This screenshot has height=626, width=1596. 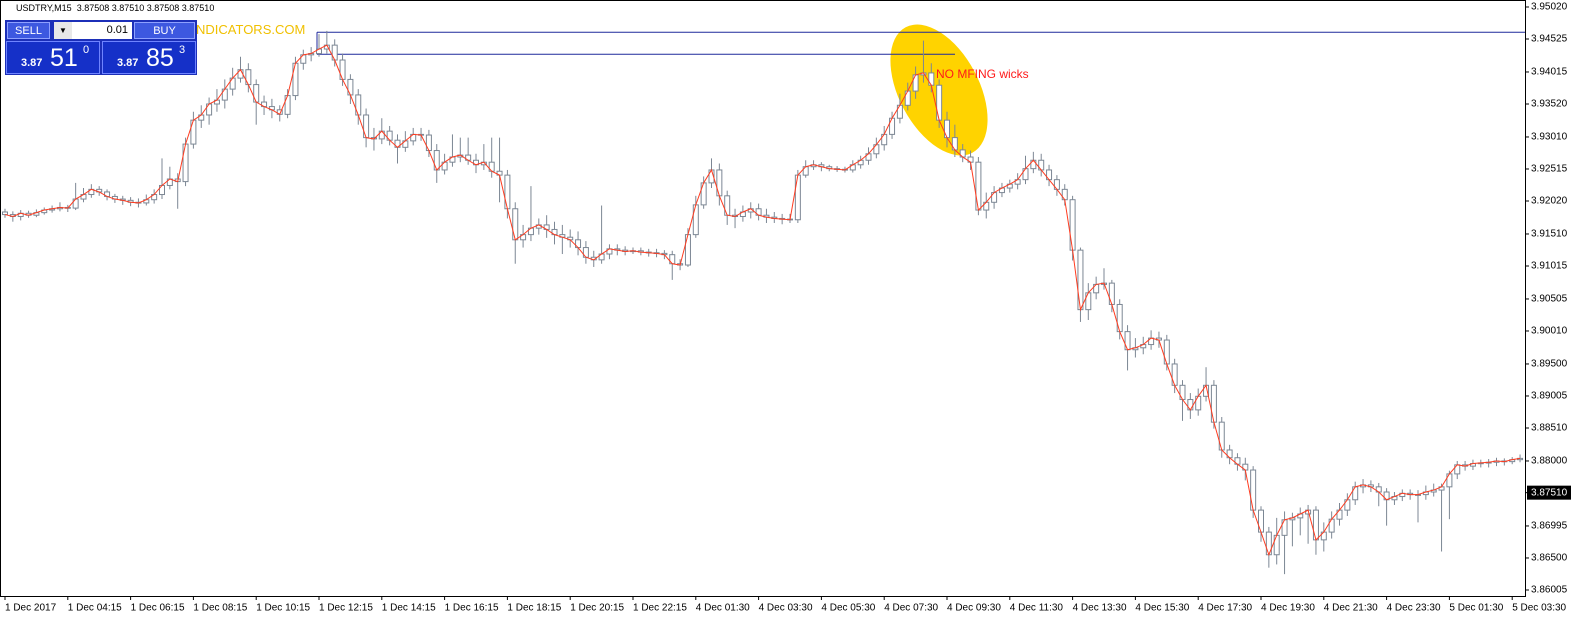 What do you see at coordinates (28, 30) in the screenshot?
I see `sell-button: SELL` at bounding box center [28, 30].